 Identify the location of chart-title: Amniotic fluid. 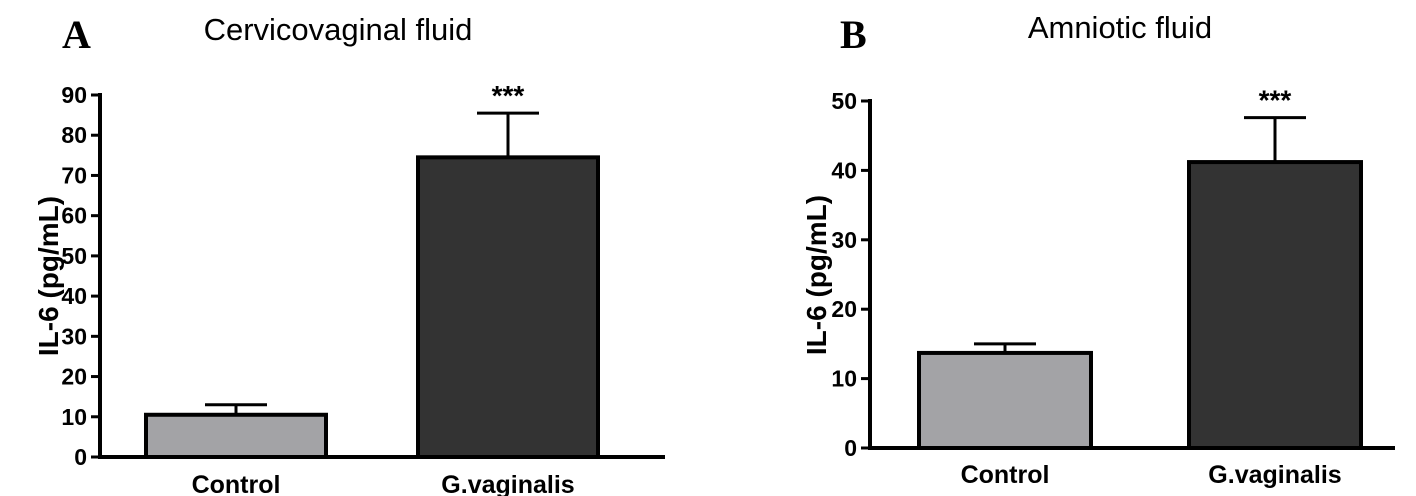
(1120, 27).